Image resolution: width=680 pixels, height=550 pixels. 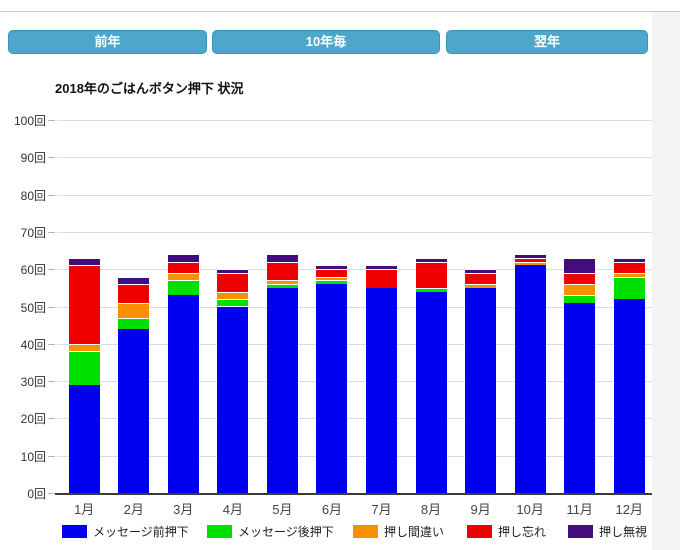 I want to click on y-axis-label: 80回, so click(x=33, y=195).